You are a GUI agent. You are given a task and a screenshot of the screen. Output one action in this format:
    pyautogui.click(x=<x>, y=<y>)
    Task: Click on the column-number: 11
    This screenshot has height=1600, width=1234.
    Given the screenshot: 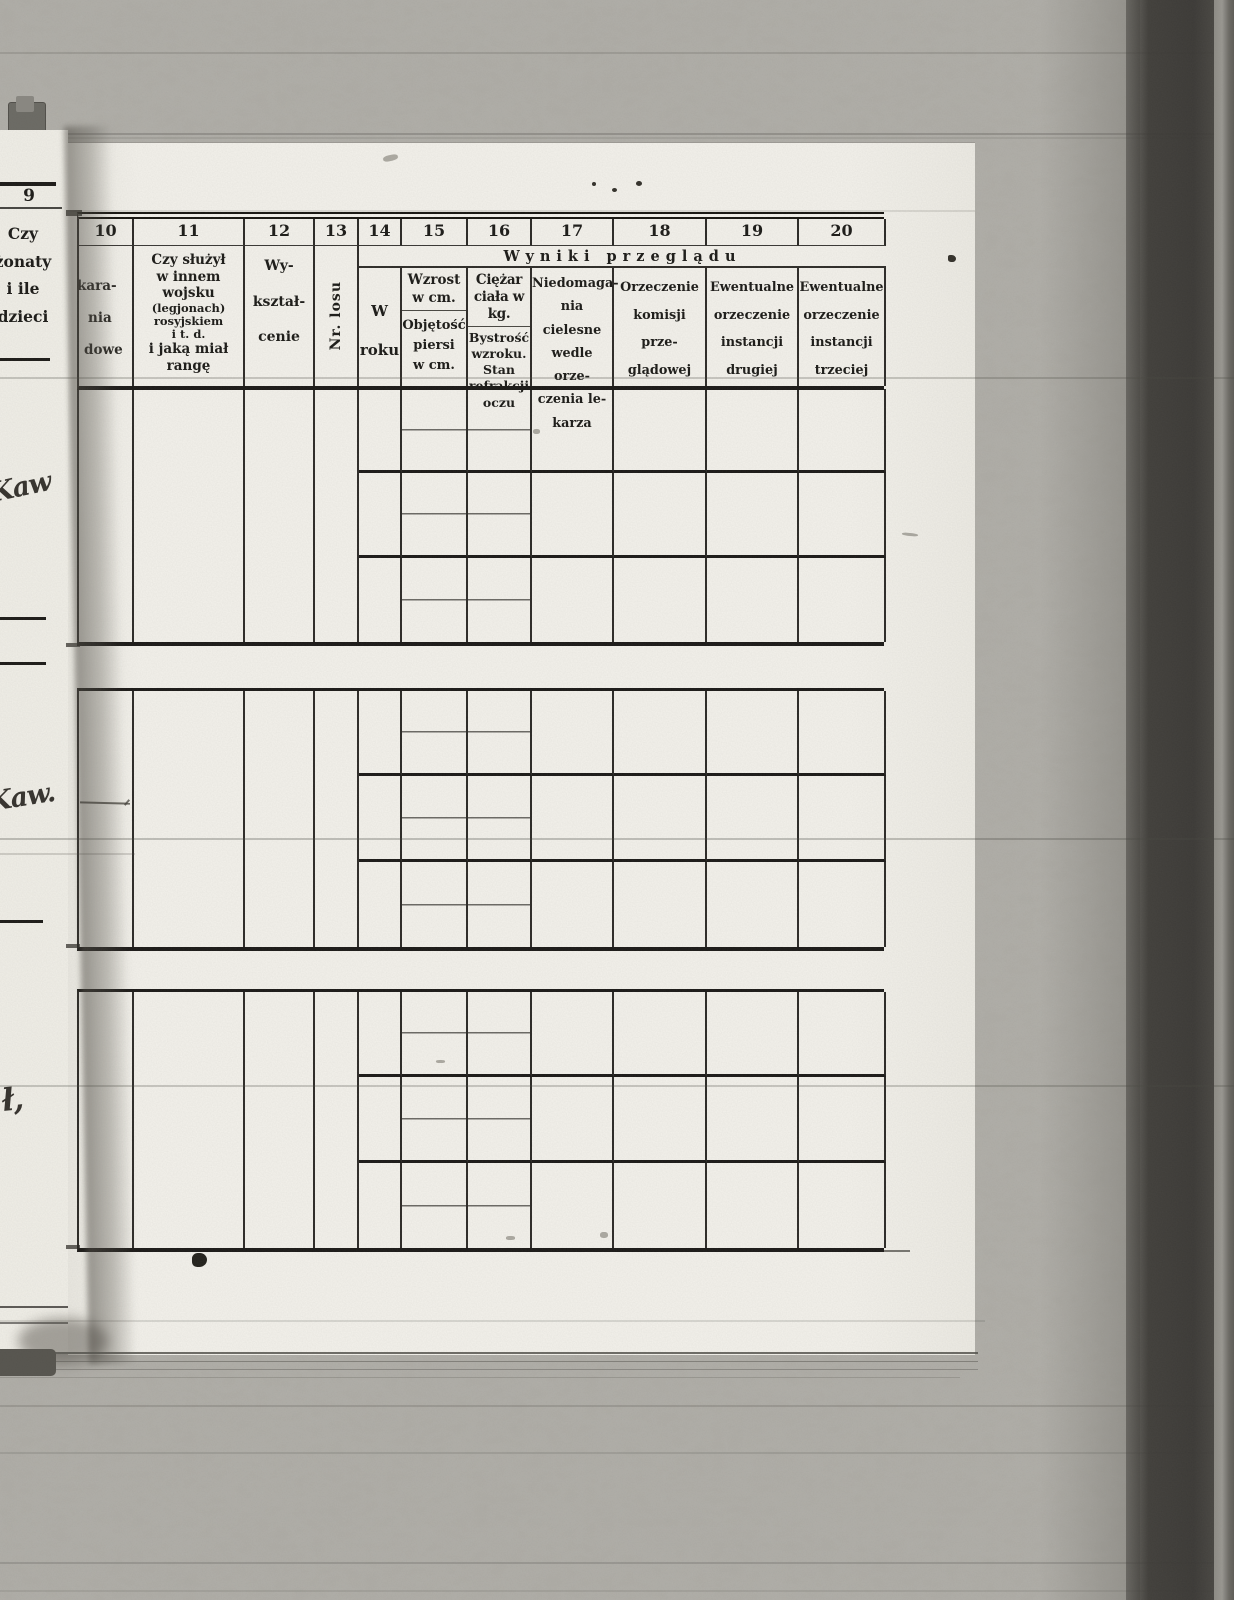 What is the action you would take?
    pyautogui.click(x=189, y=232)
    